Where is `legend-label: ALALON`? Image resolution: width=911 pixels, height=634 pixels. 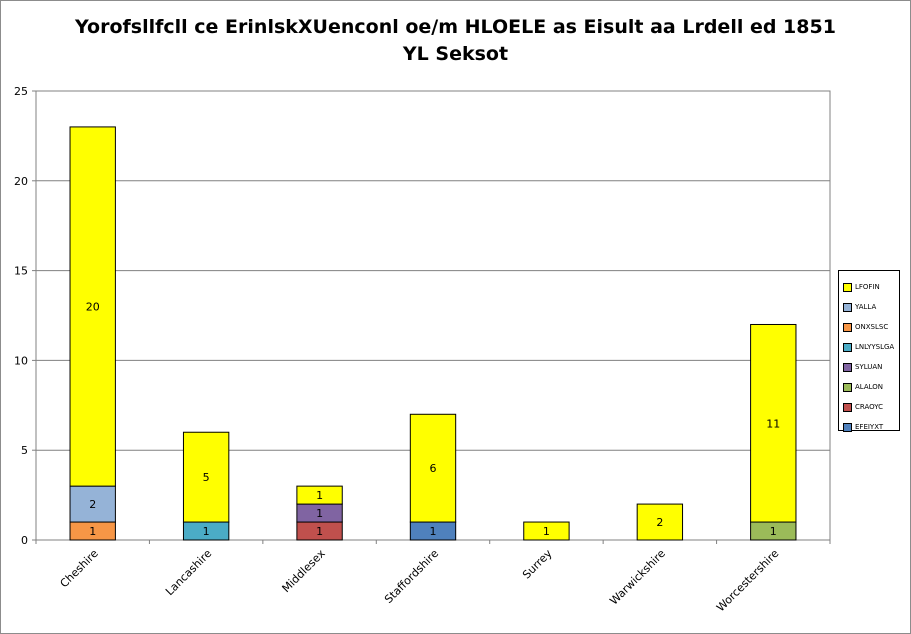
legend-label: ALALON is located at coordinates (869, 387).